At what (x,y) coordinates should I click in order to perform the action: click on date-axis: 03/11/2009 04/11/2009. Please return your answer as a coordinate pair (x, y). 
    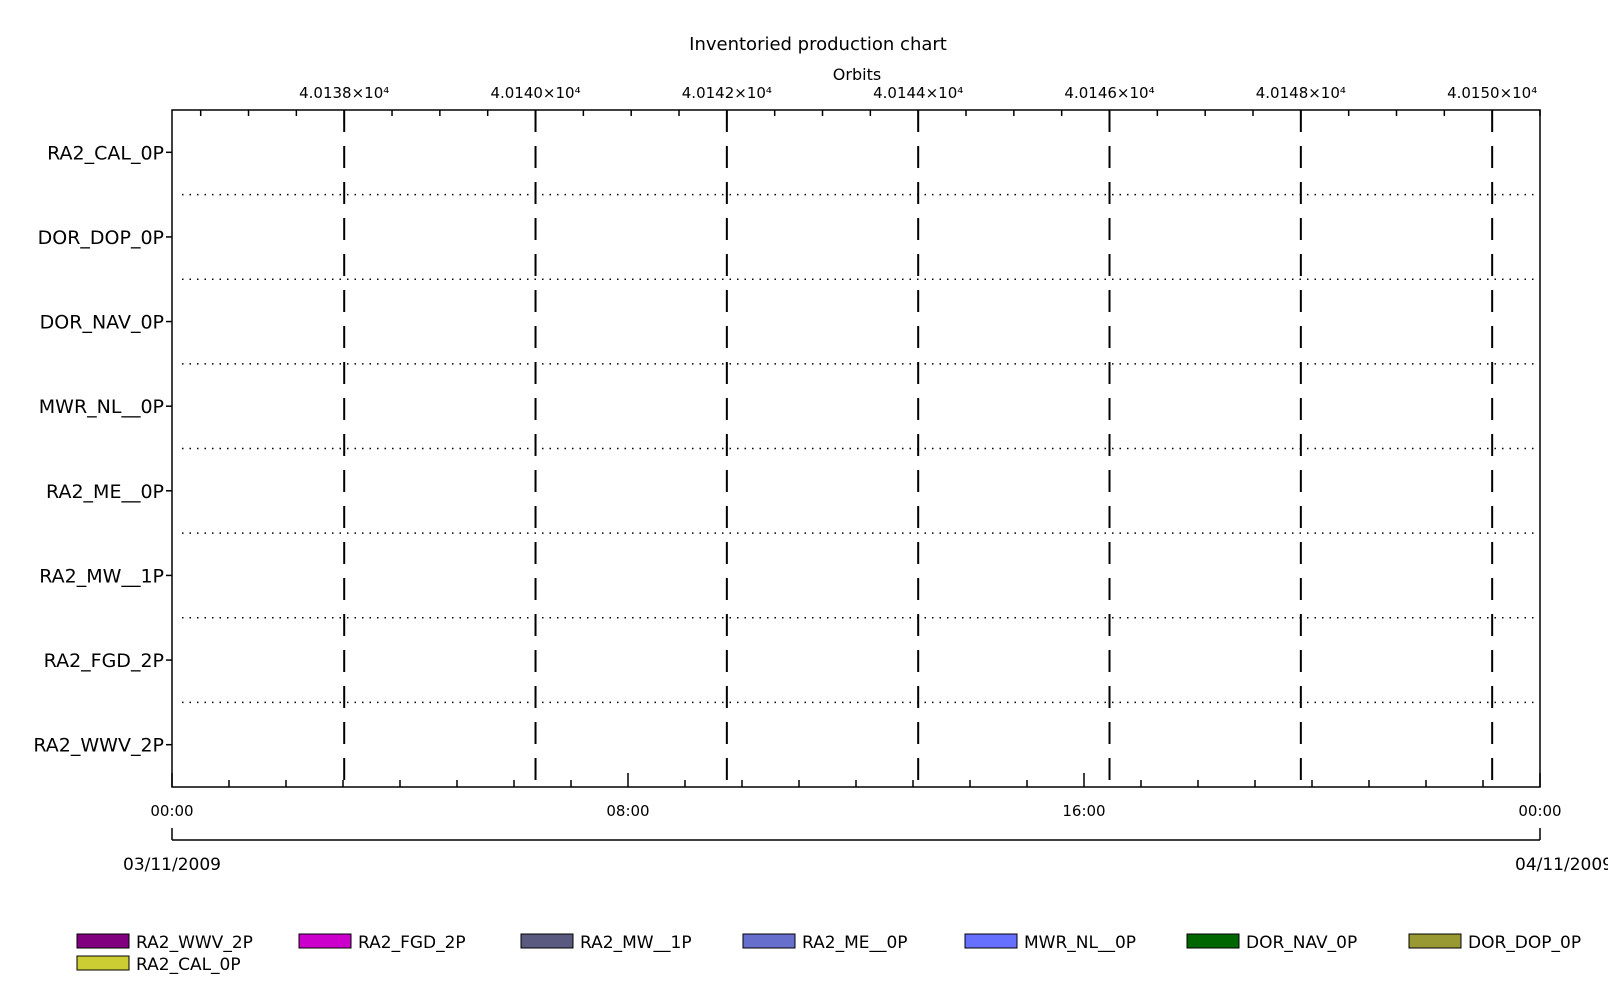
    Looking at the image, I should click on (865, 851).